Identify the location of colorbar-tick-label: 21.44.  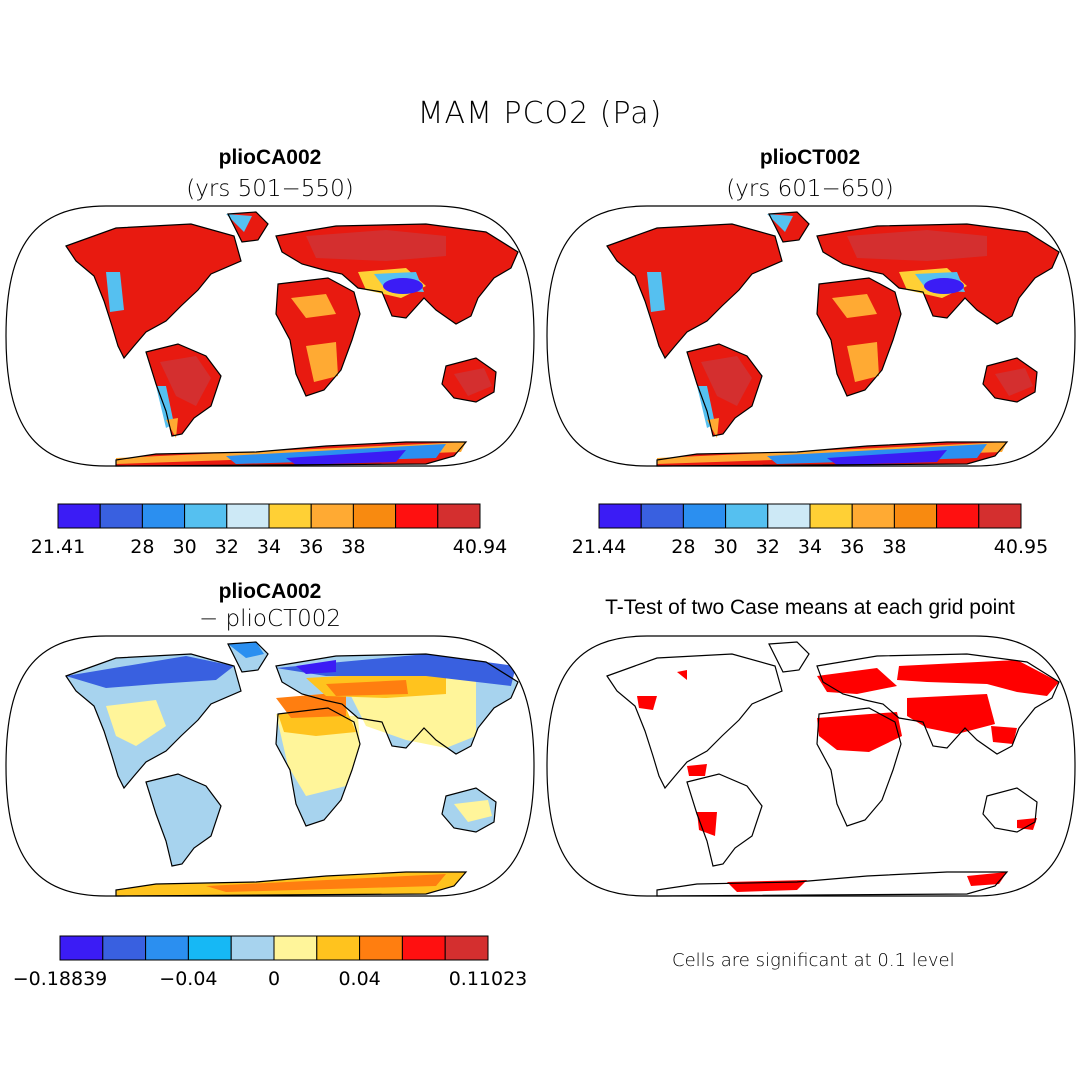
(599, 547).